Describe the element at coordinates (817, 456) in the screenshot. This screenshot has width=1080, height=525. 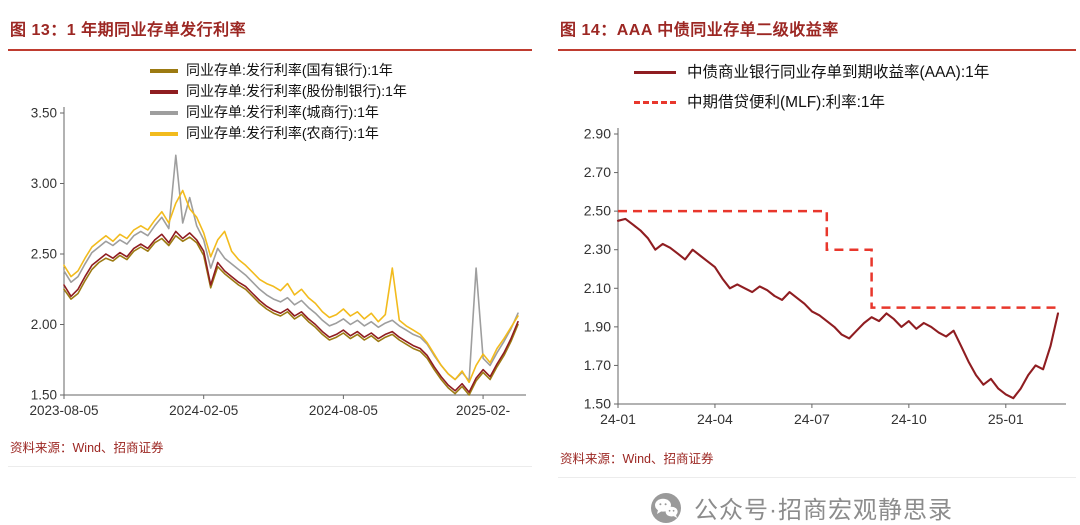
I see `fig14-source-note: 资料来源：Wind、招商证券` at that location.